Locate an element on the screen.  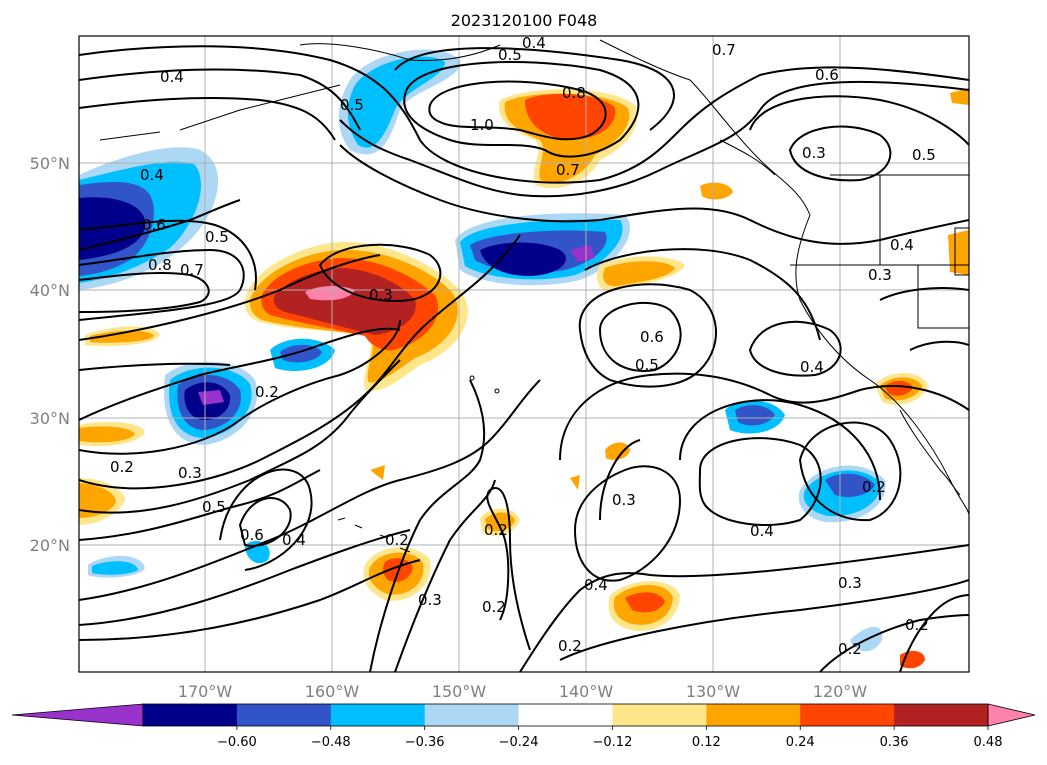
colorbar-tick-label: 0.48 is located at coordinates (988, 742).